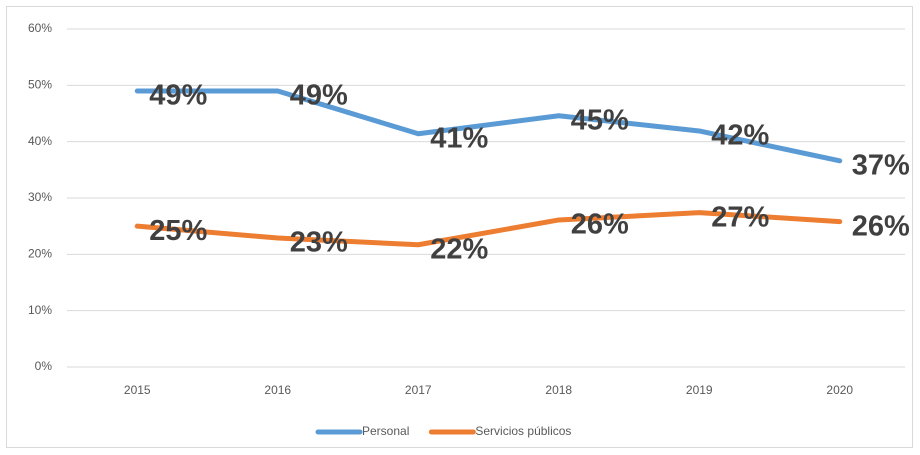  I want to click on x-tick-label: 2019, so click(699, 390).